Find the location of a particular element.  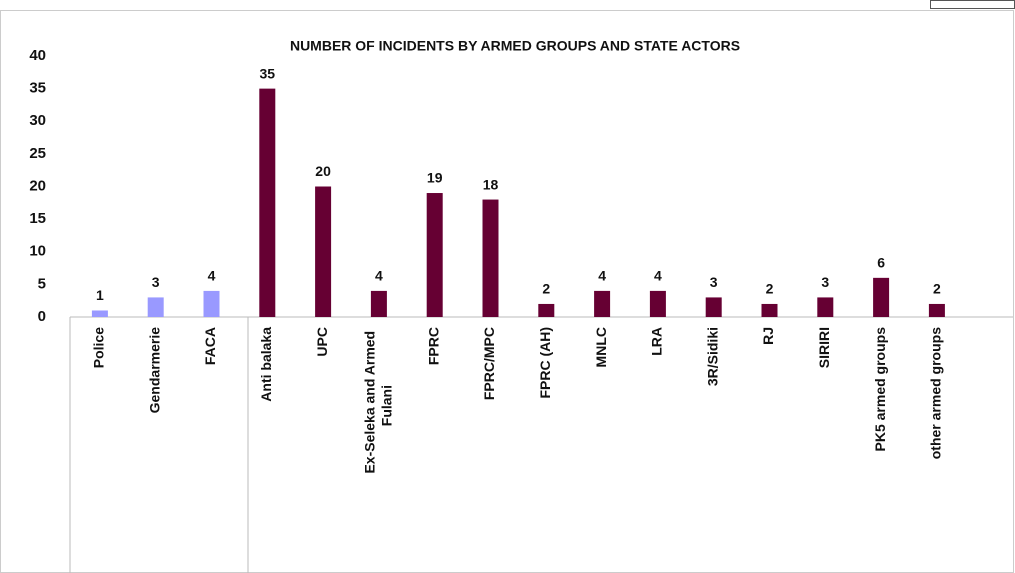

x-tick-label: PK5 armed groups is located at coordinates (880, 389).